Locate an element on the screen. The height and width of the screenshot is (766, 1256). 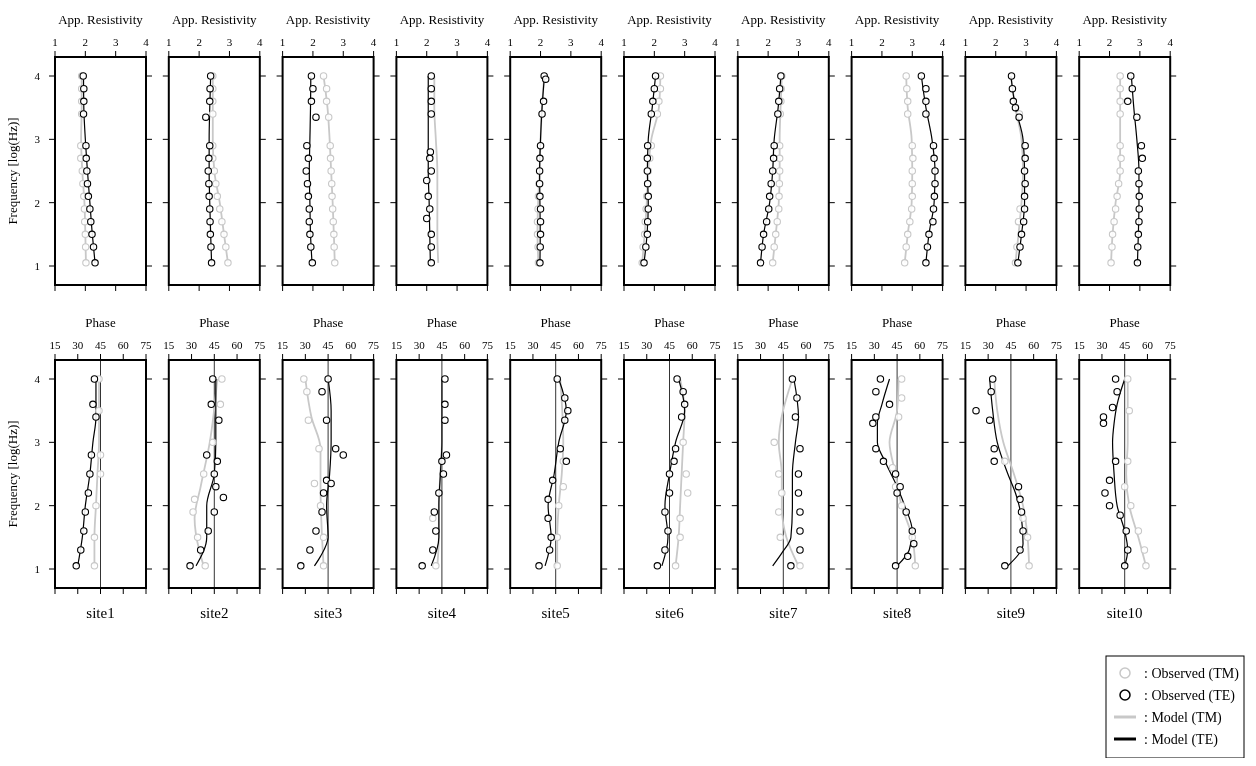
legend-label: : Observed (TM) is located at coordinates (1192, 674).